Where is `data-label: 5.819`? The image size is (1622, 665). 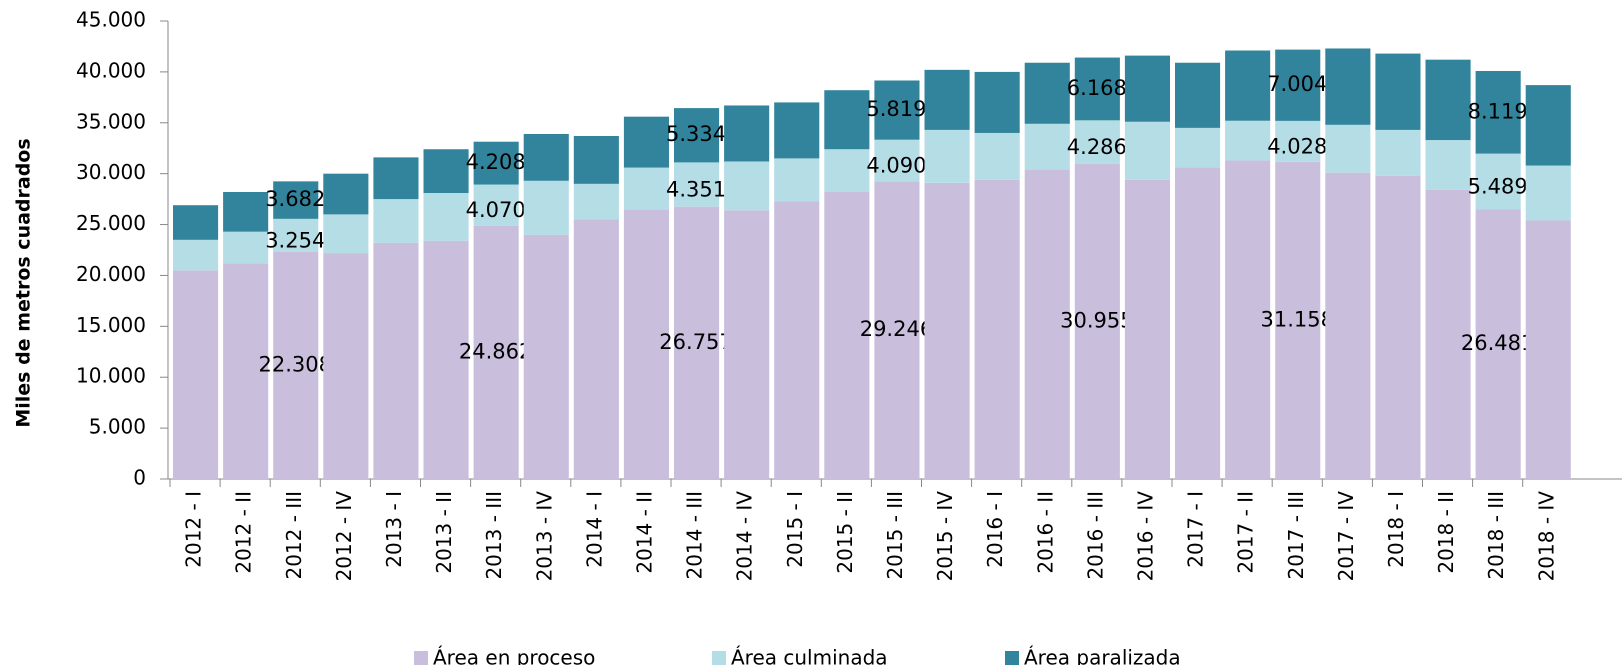 data-label: 5.819 is located at coordinates (896, 109).